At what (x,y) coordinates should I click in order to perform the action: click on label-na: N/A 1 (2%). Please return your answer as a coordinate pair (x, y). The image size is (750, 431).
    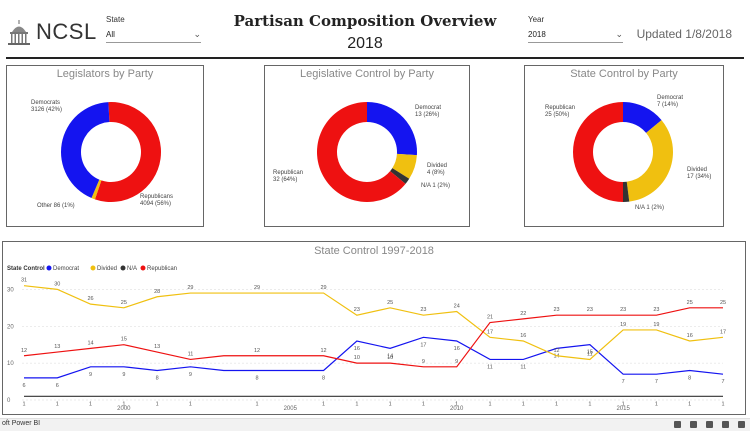
    Looking at the image, I should click on (436, 186).